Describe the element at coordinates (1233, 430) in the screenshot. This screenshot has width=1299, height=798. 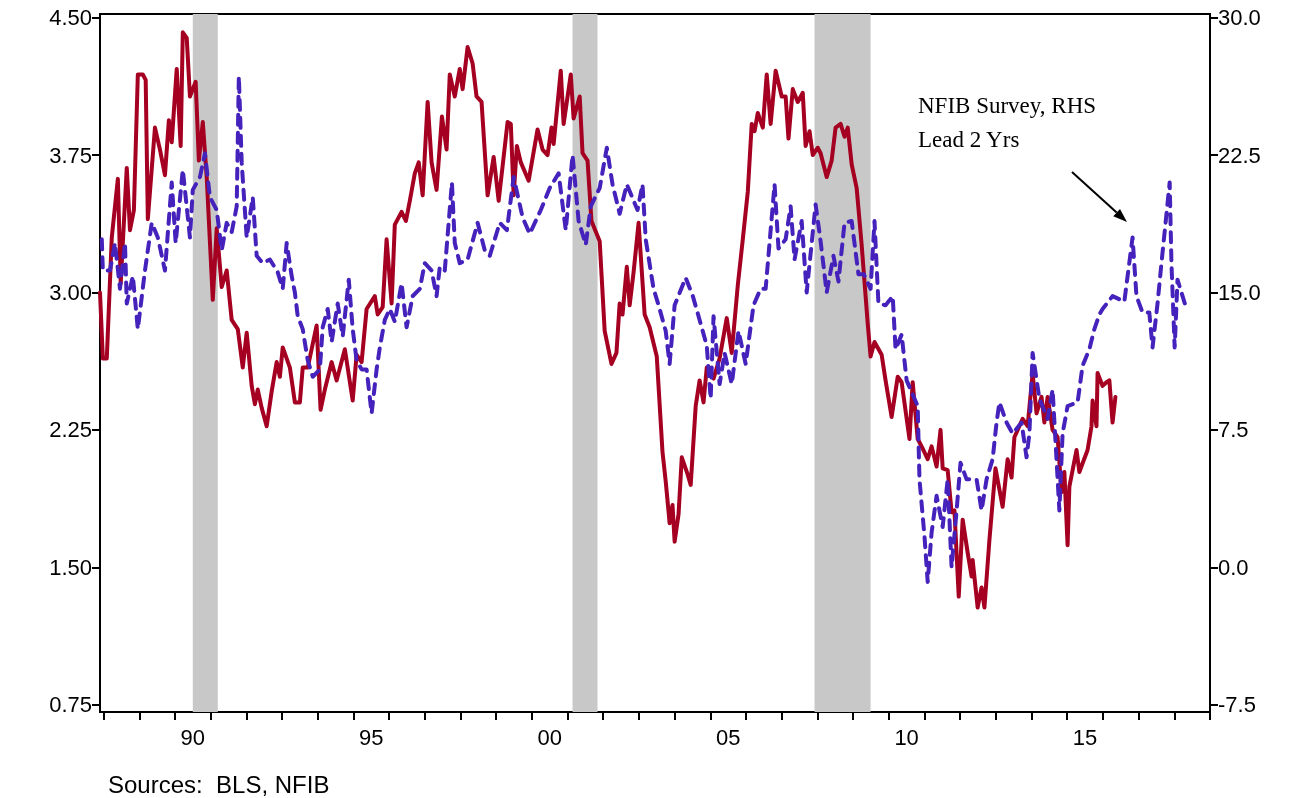
I see `y2-tick-label: 7.5` at that location.